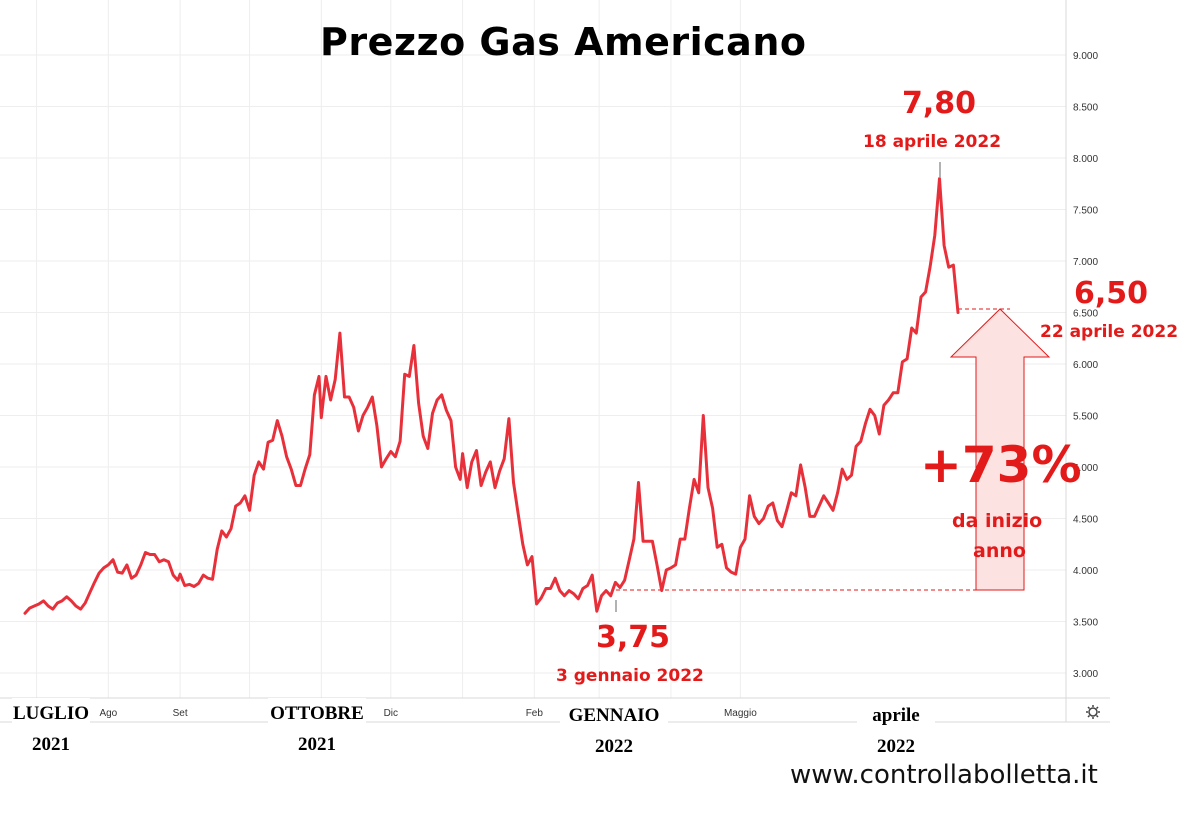 This screenshot has width=1193, height=816. I want to click on change-caption-2: anno, so click(999, 551).